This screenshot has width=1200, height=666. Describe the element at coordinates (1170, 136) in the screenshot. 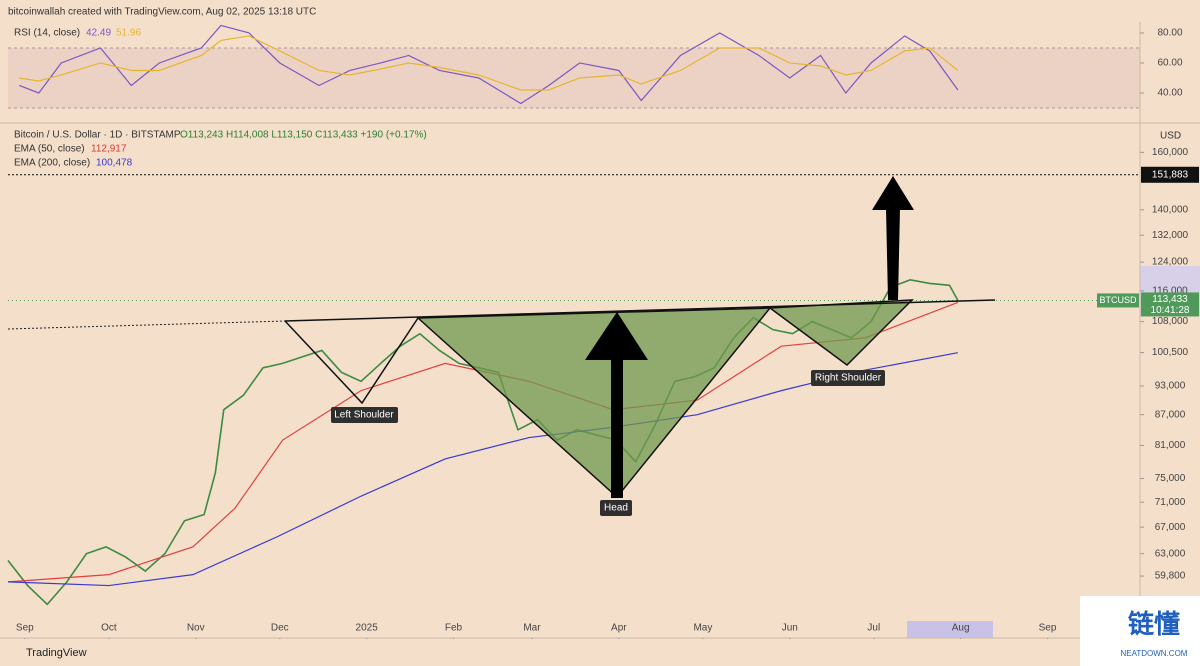

I see `currency: USD` at that location.